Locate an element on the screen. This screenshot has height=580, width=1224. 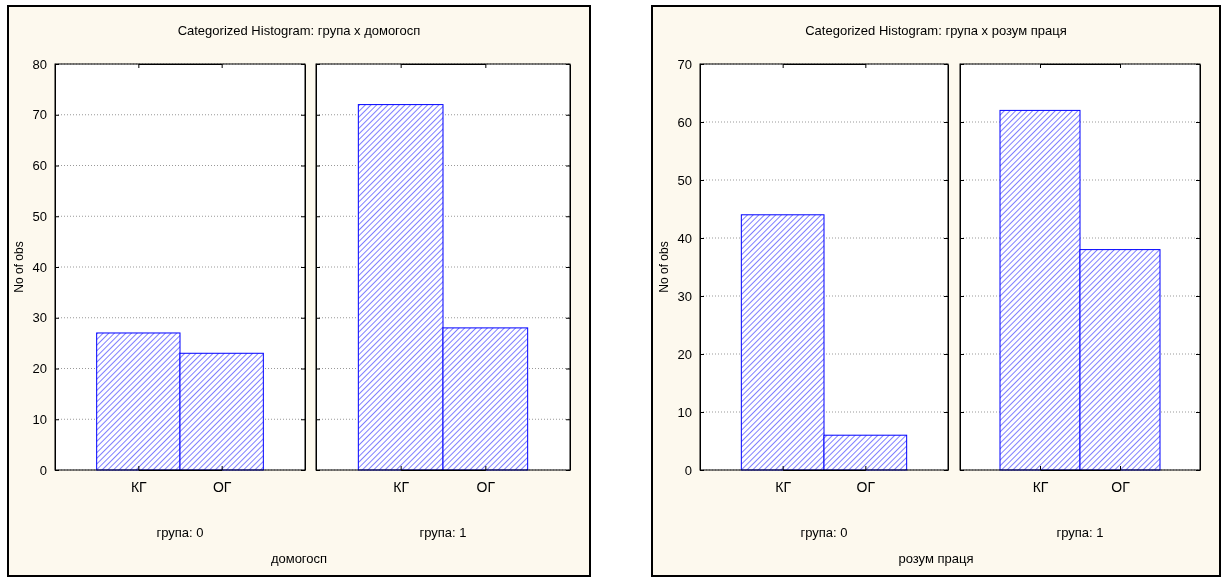
text: домогосп is located at coordinates (299, 558).